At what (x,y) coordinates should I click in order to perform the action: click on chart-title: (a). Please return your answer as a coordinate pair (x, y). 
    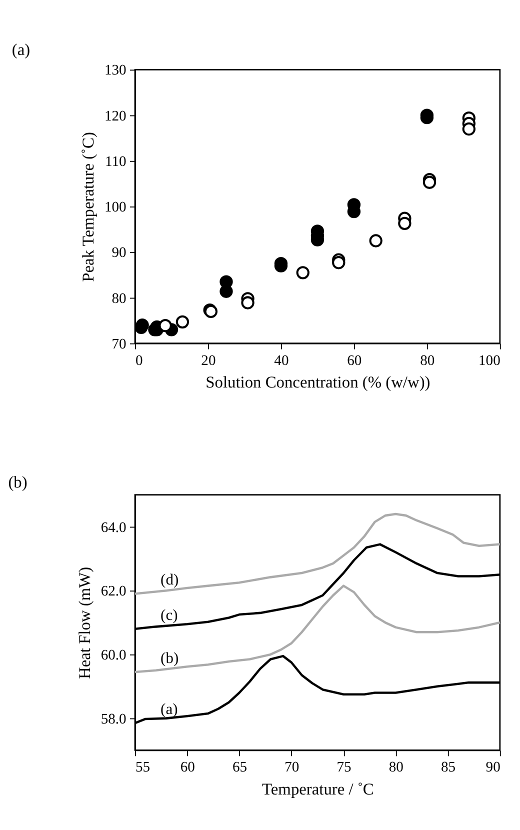
    Looking at the image, I should click on (21, 50).